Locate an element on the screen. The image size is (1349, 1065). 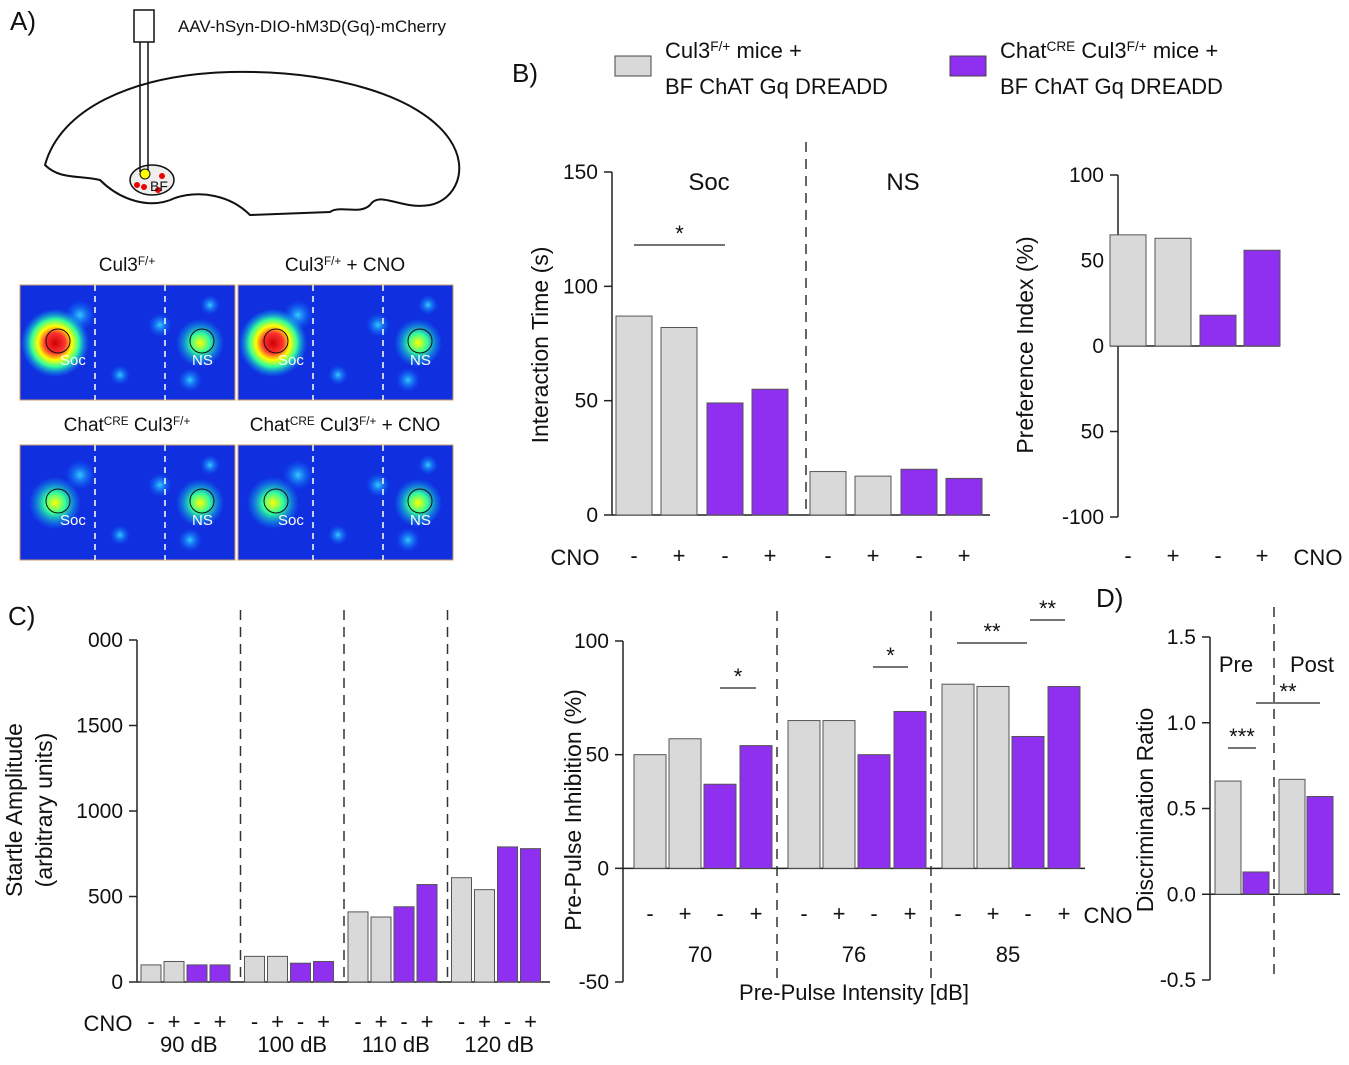
heatmap-title: ChatCRE Cul3F/+ is located at coordinates (127, 426).